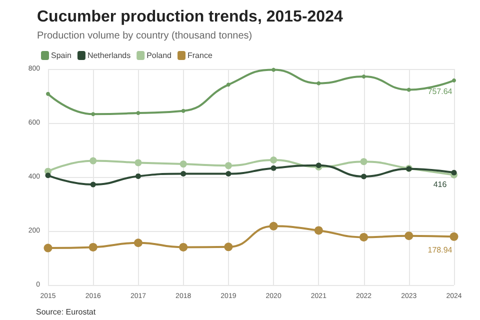  Describe the element at coordinates (159, 55) in the screenshot. I see `legend-label: Poland` at that location.